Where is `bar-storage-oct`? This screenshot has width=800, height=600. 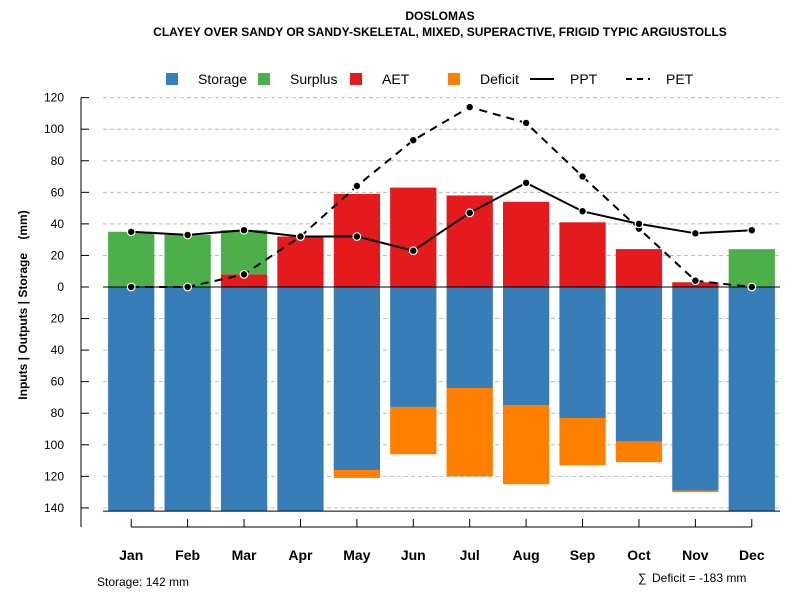 bar-storage-oct is located at coordinates (639, 364).